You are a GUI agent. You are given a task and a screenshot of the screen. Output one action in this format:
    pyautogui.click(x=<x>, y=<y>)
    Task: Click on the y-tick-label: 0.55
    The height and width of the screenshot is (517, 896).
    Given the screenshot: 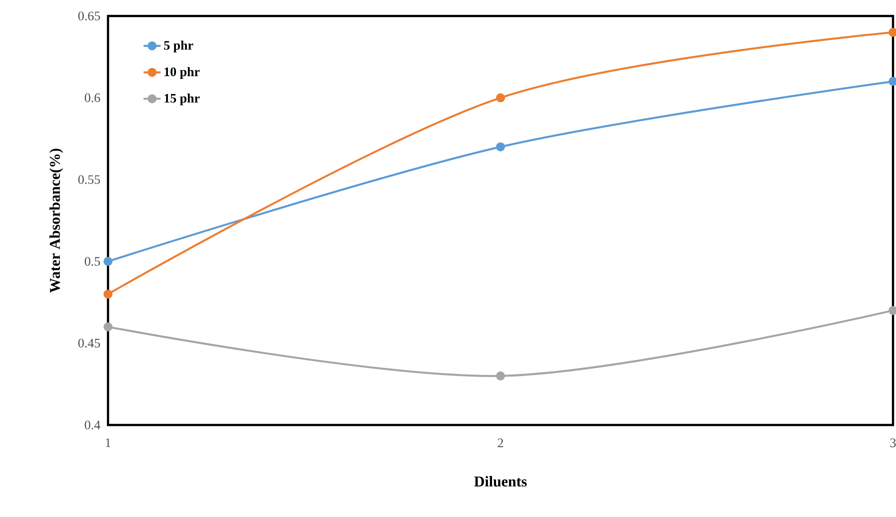 What is the action you would take?
    pyautogui.click(x=89, y=179)
    